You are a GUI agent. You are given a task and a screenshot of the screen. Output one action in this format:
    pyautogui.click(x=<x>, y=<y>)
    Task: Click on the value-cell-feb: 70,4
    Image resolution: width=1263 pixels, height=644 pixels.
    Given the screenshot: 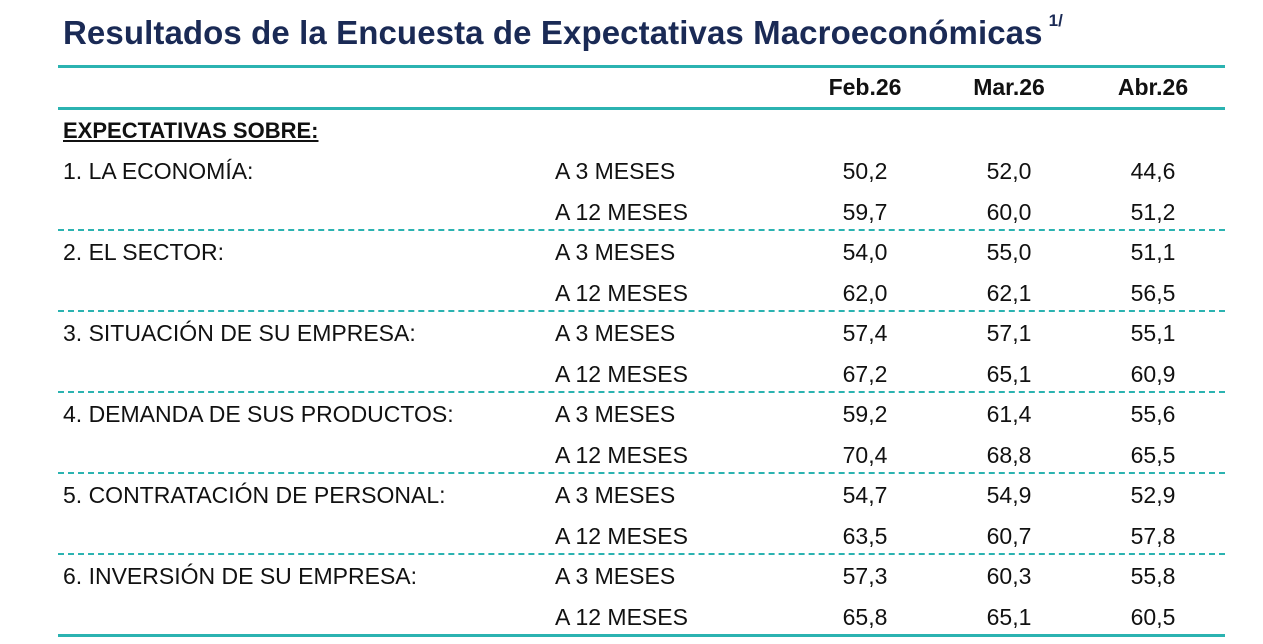 What is the action you would take?
    pyautogui.click(x=865, y=454)
    